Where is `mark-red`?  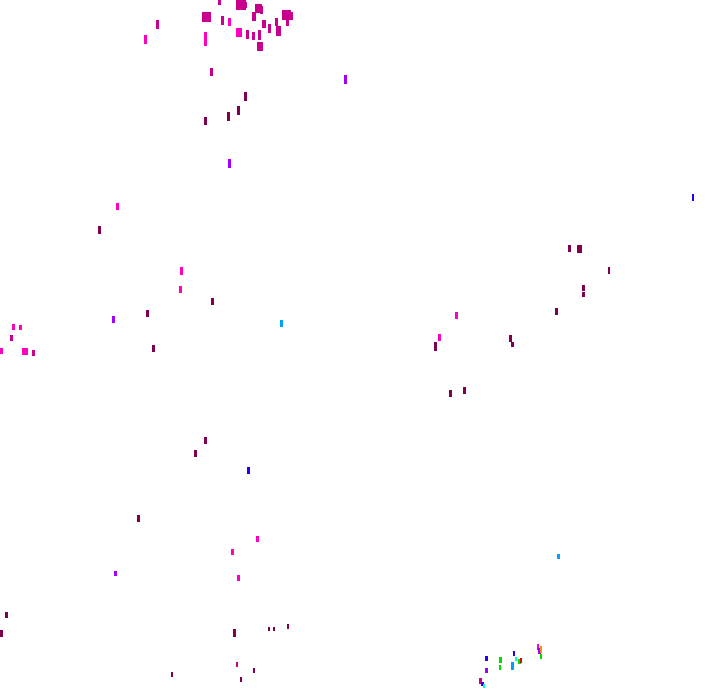 mark-red is located at coordinates (521, 660).